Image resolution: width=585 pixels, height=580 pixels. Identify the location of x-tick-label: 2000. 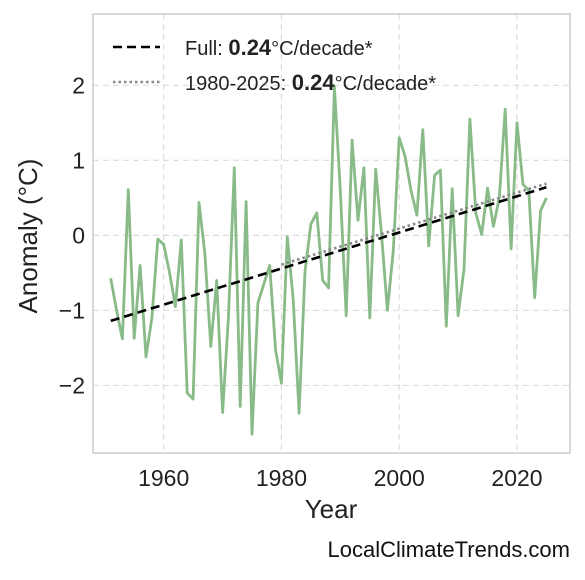
(399, 478).